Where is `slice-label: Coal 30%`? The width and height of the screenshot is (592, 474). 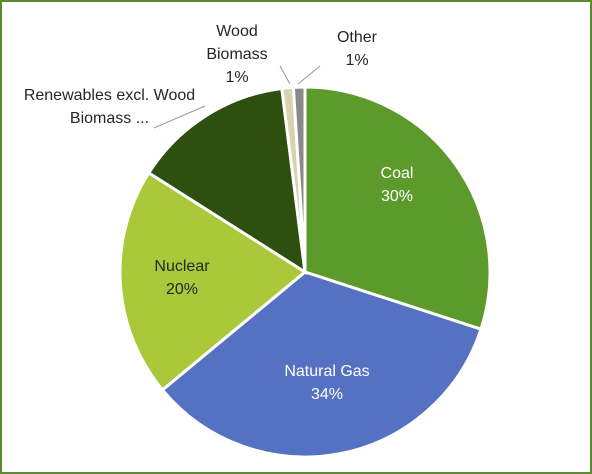 slice-label: Coal 30% is located at coordinates (397, 185).